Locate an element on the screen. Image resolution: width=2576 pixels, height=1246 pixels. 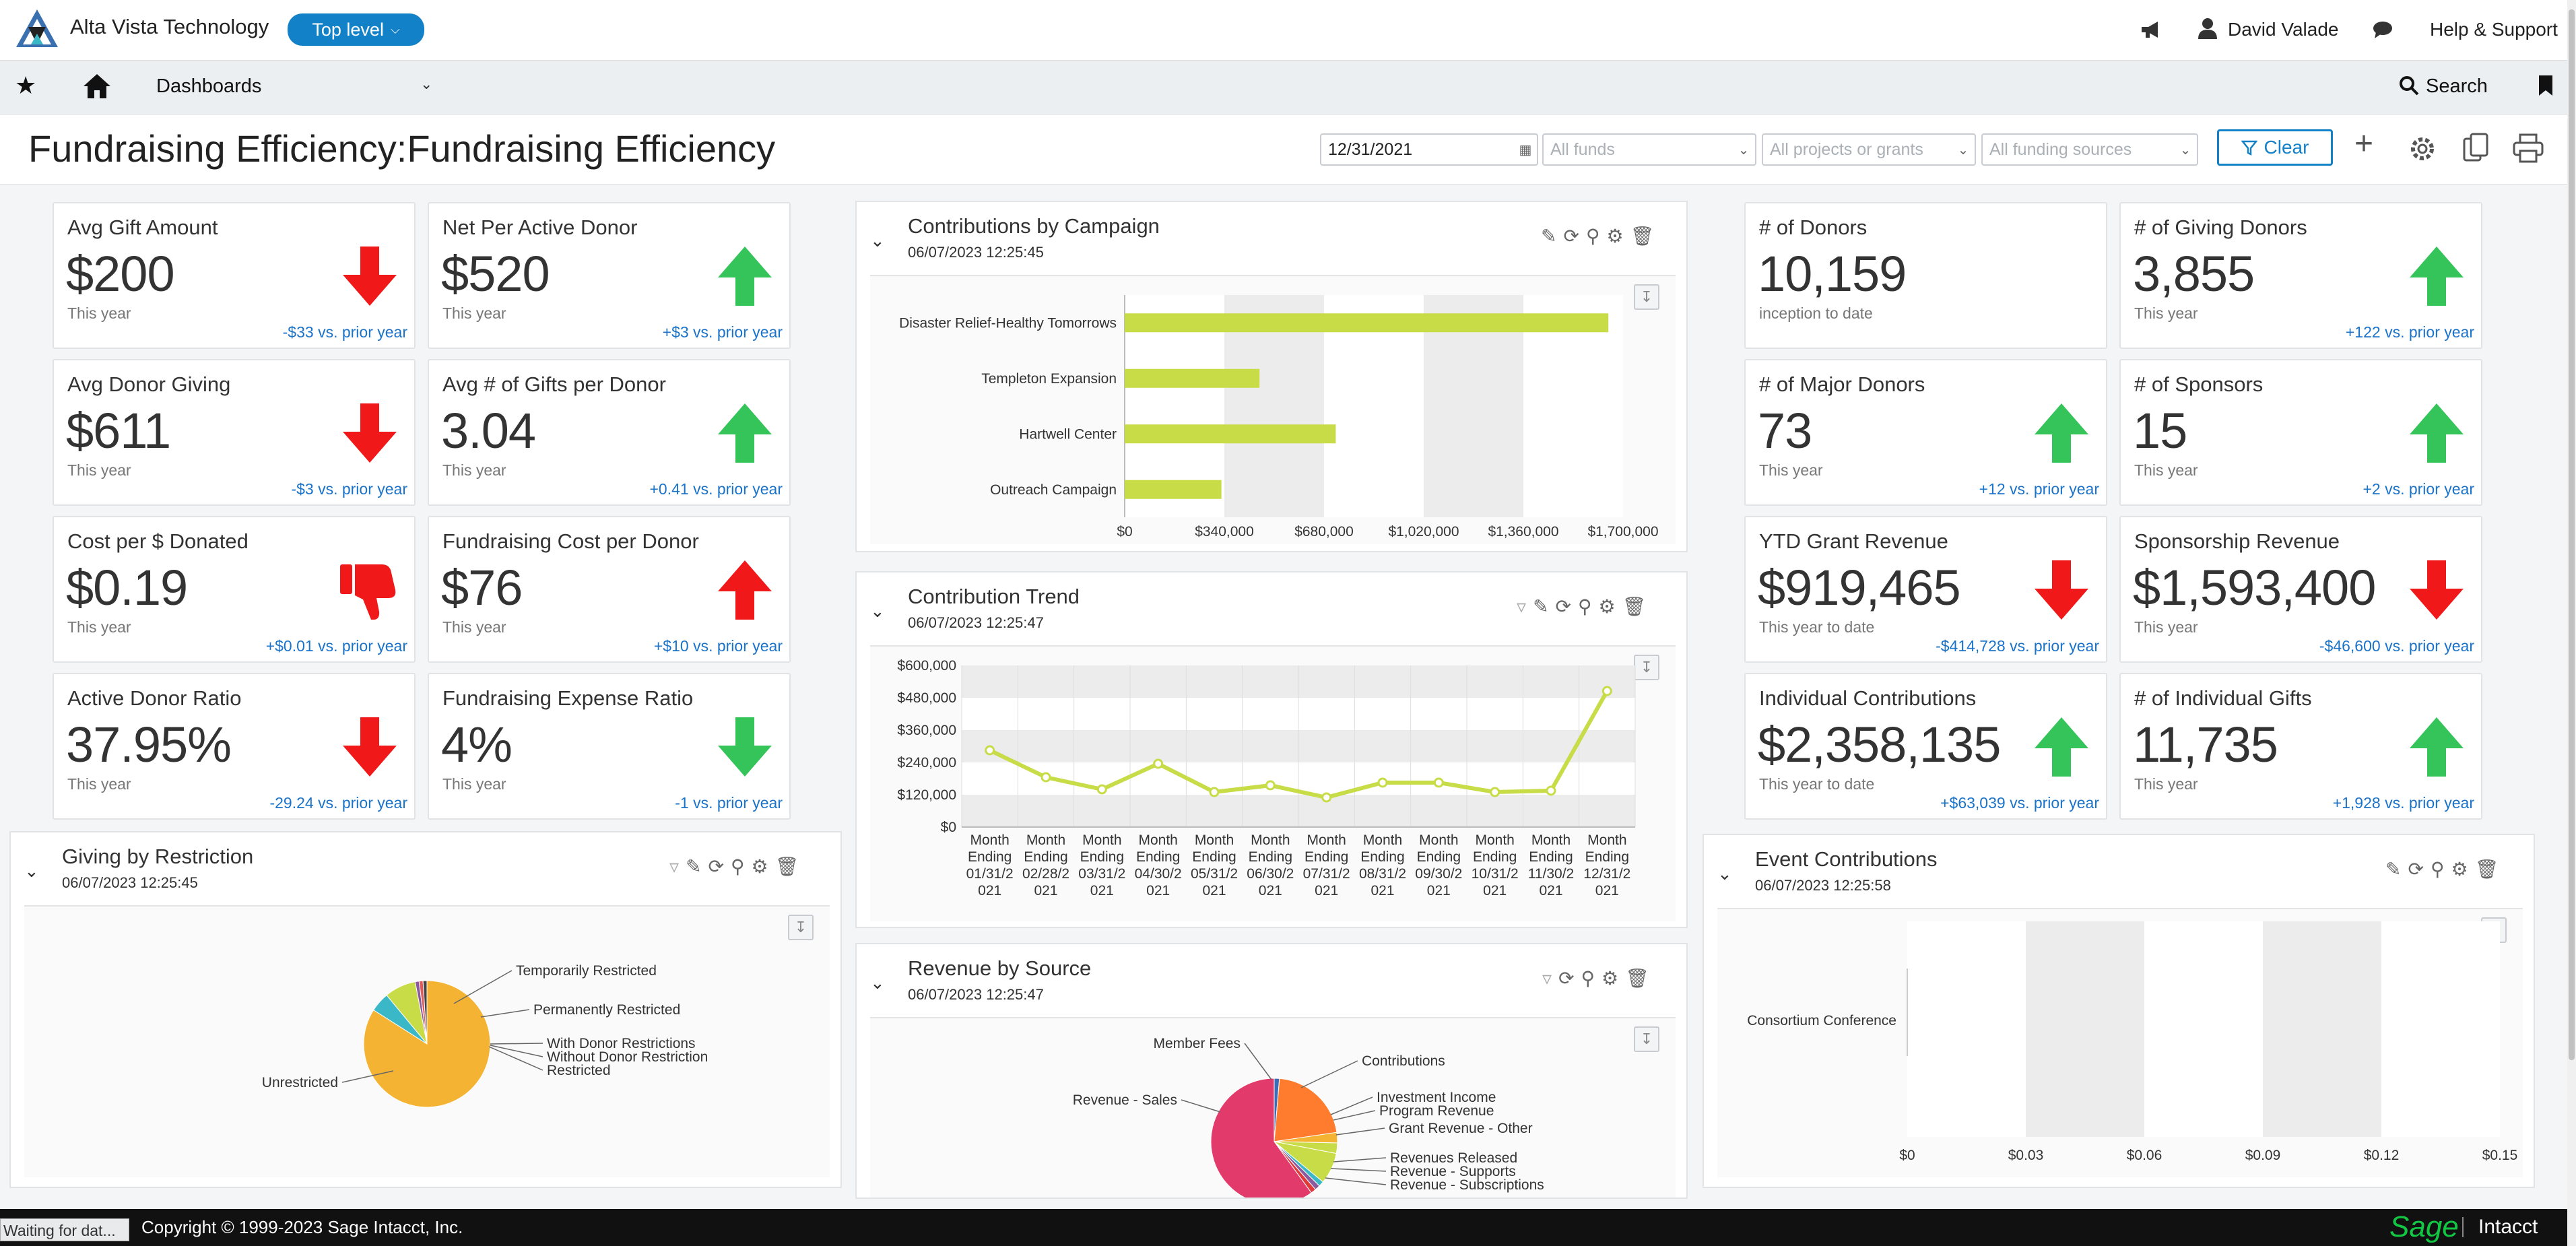
search-link: Search is located at coordinates (2457, 86).